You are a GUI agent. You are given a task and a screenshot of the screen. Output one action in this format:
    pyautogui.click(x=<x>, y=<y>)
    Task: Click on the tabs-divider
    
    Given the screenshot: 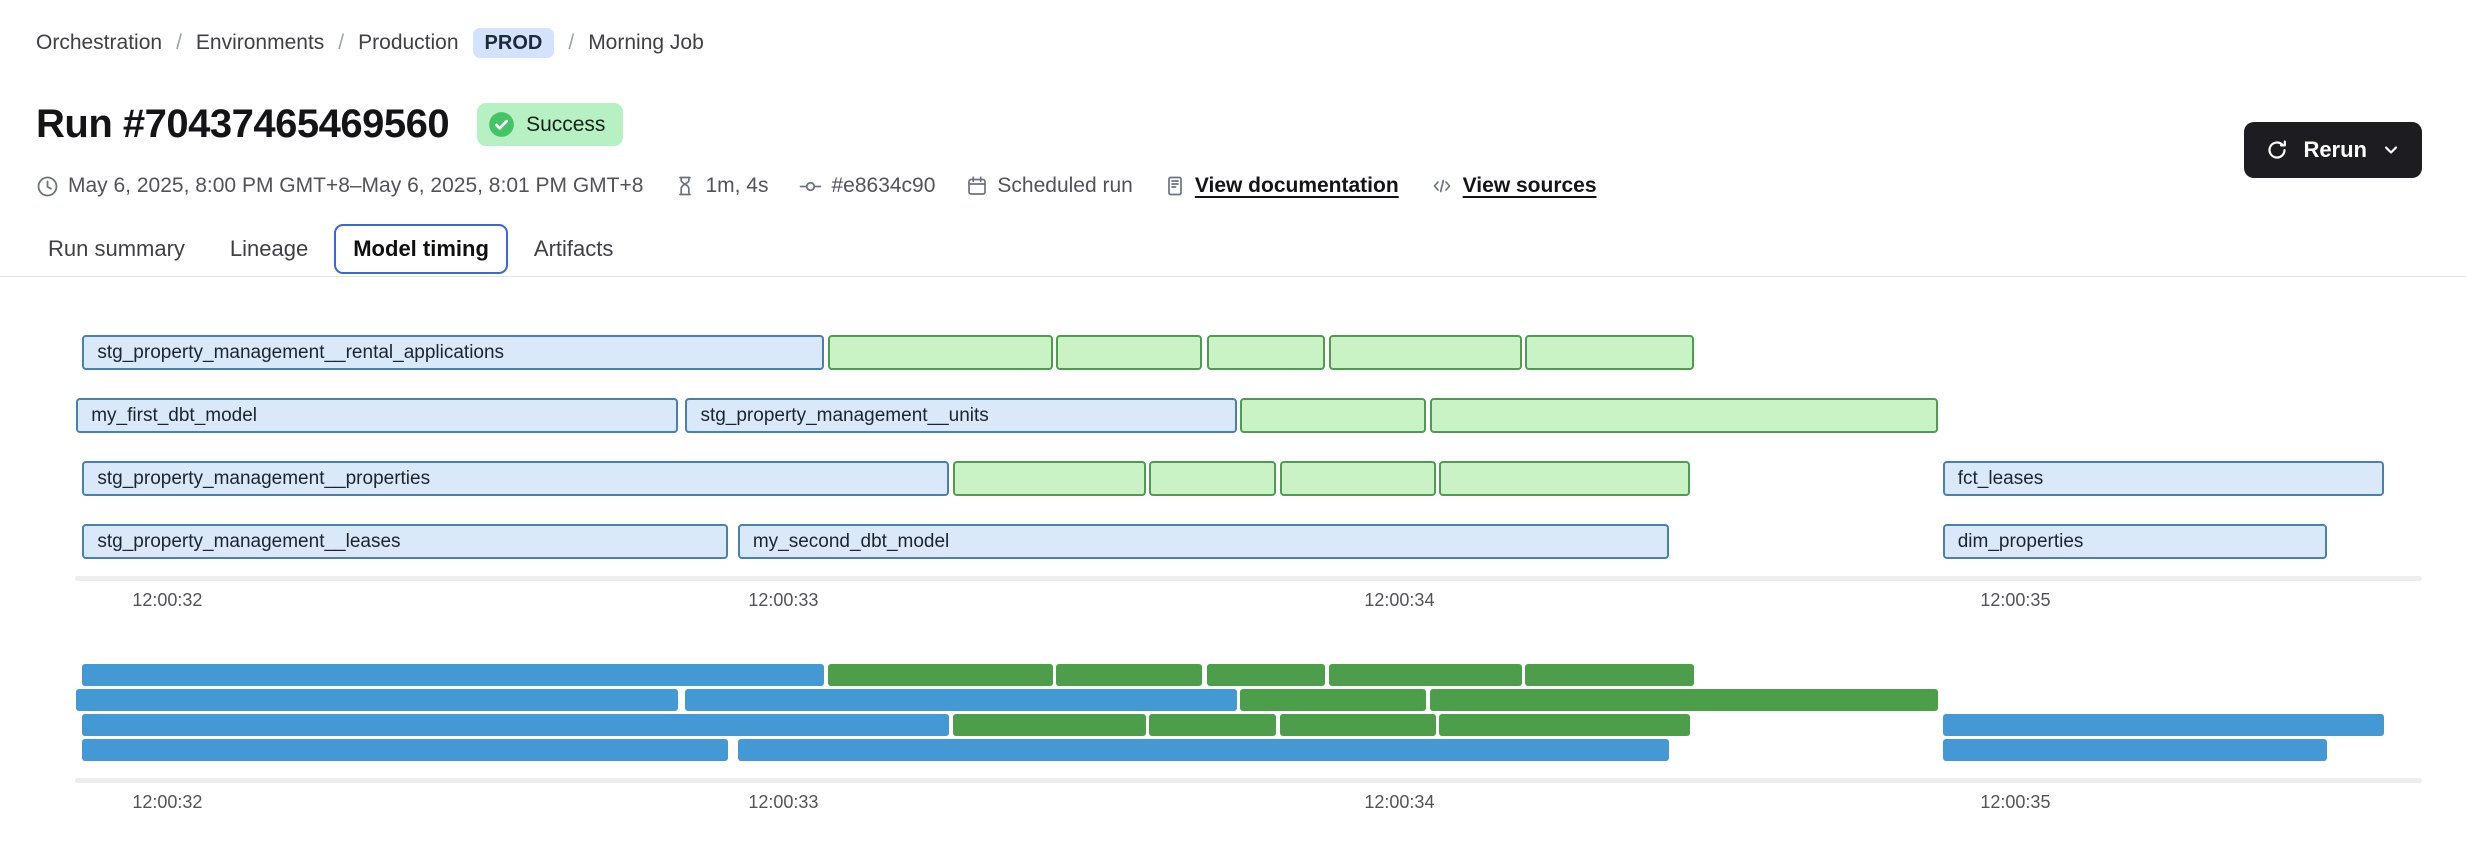 What is the action you would take?
    pyautogui.click(x=1233, y=276)
    